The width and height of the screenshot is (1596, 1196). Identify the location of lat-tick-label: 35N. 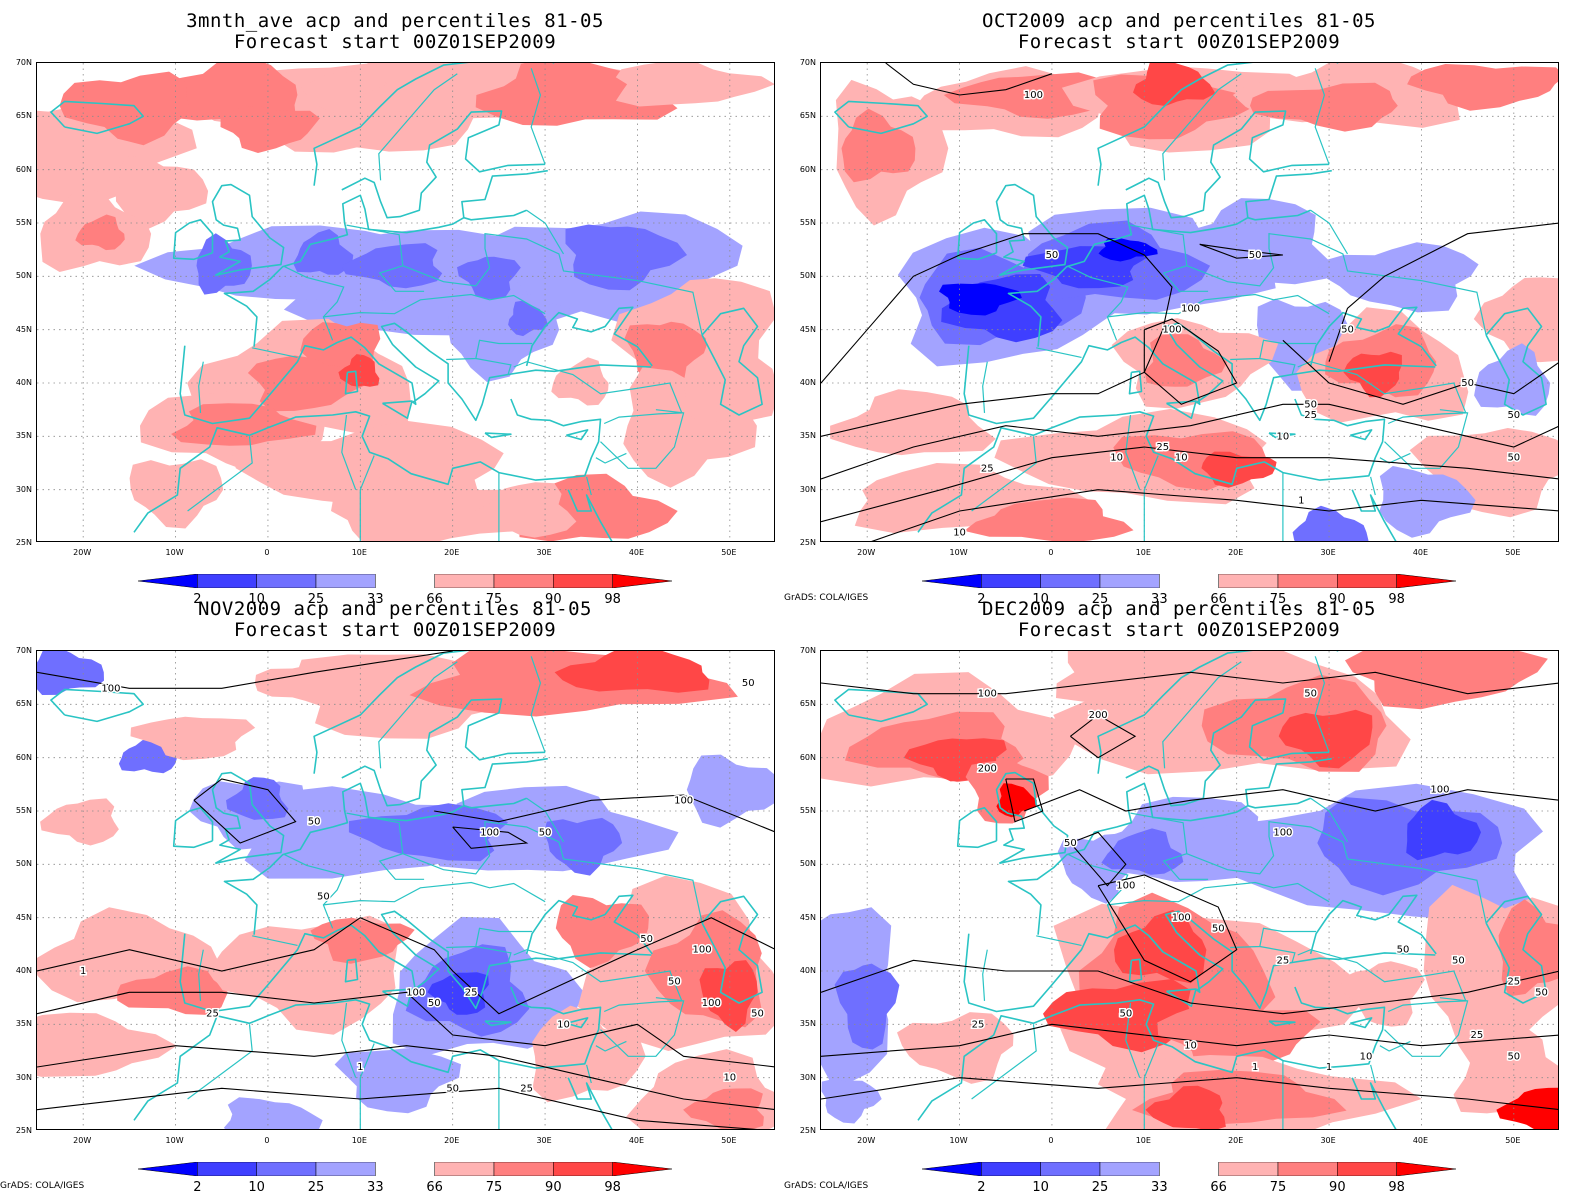
(23, 1024).